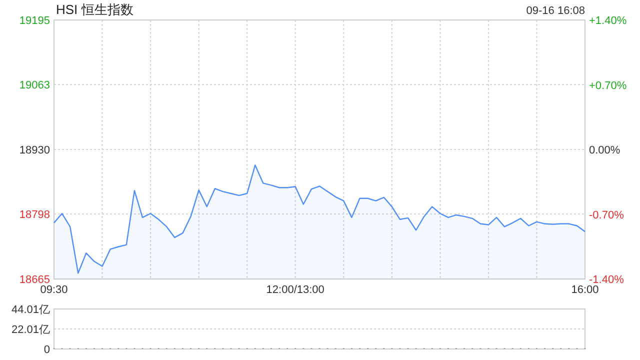 The image size is (640, 360). What do you see at coordinates (30, 310) in the screenshot?
I see `y-tick-label: 44.01亿` at bounding box center [30, 310].